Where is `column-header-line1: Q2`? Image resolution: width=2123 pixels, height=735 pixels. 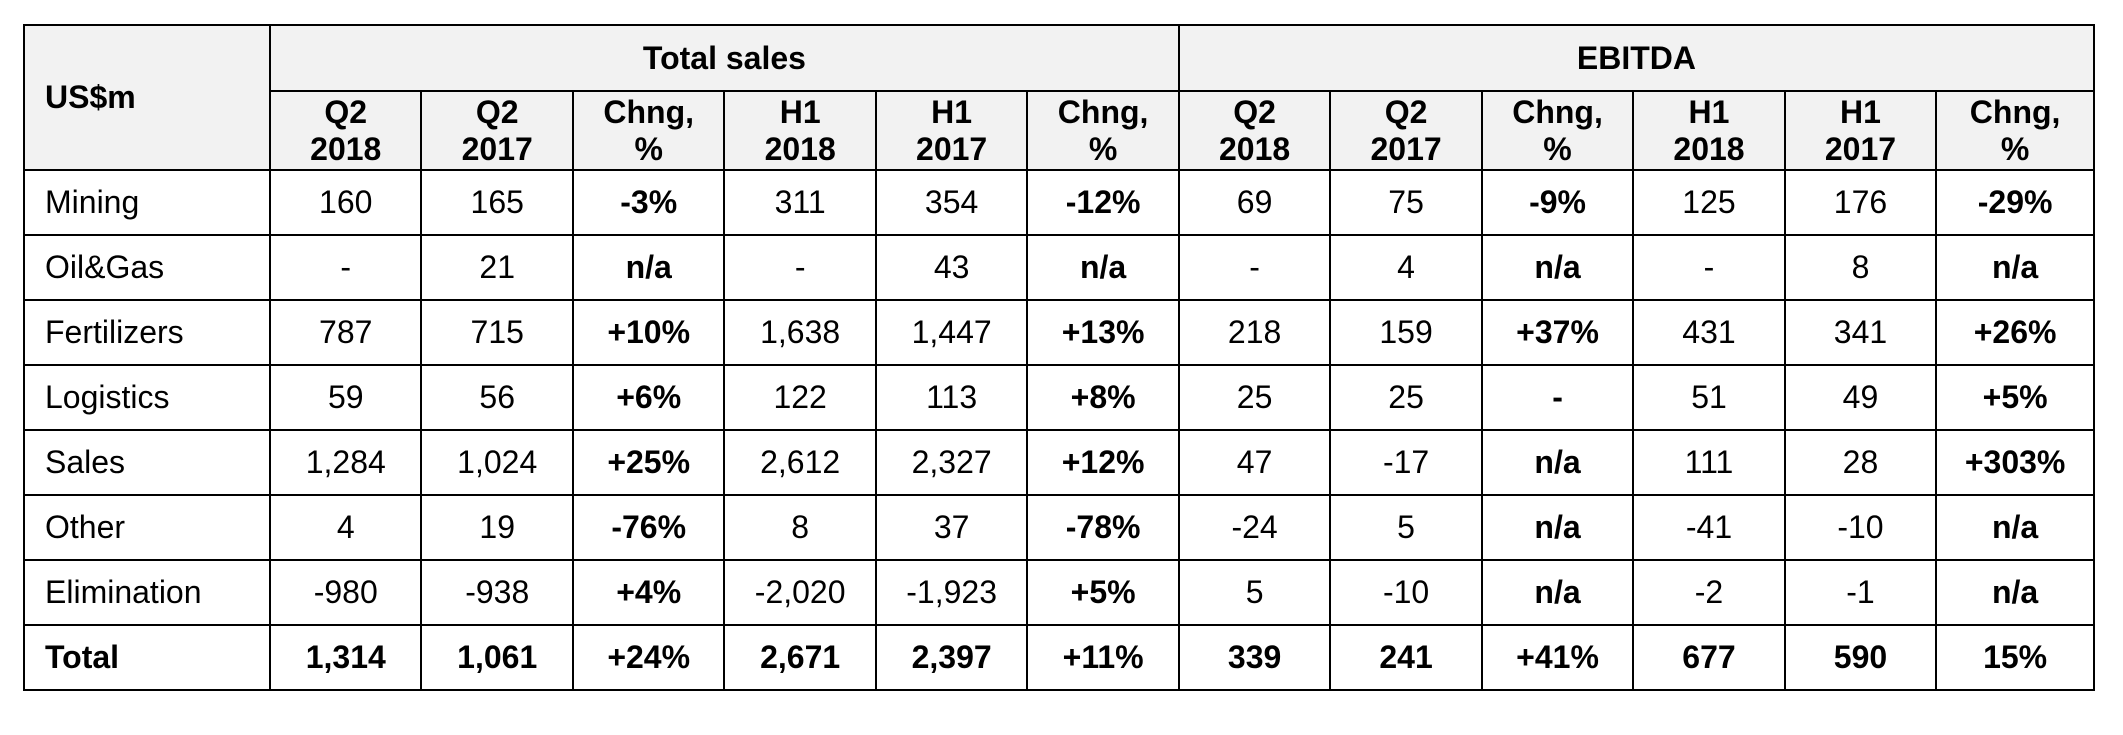
column-header-line1: Q2 is located at coordinates (1406, 111).